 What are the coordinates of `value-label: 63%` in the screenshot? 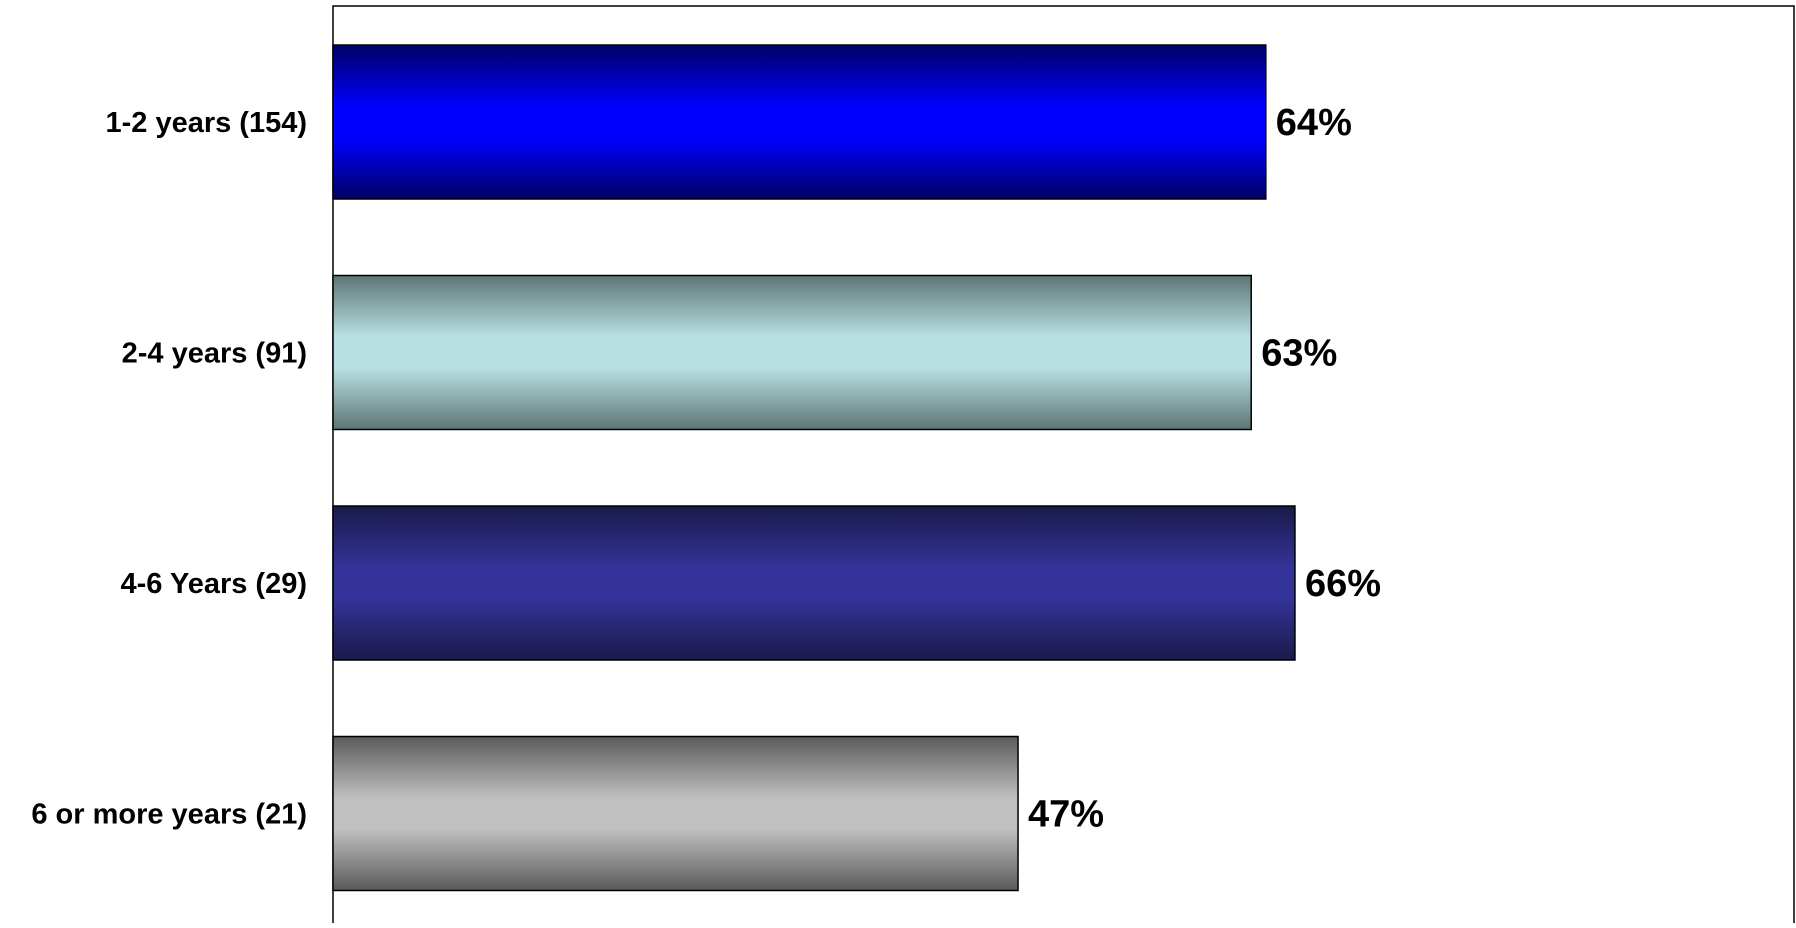 It's located at (1299, 354).